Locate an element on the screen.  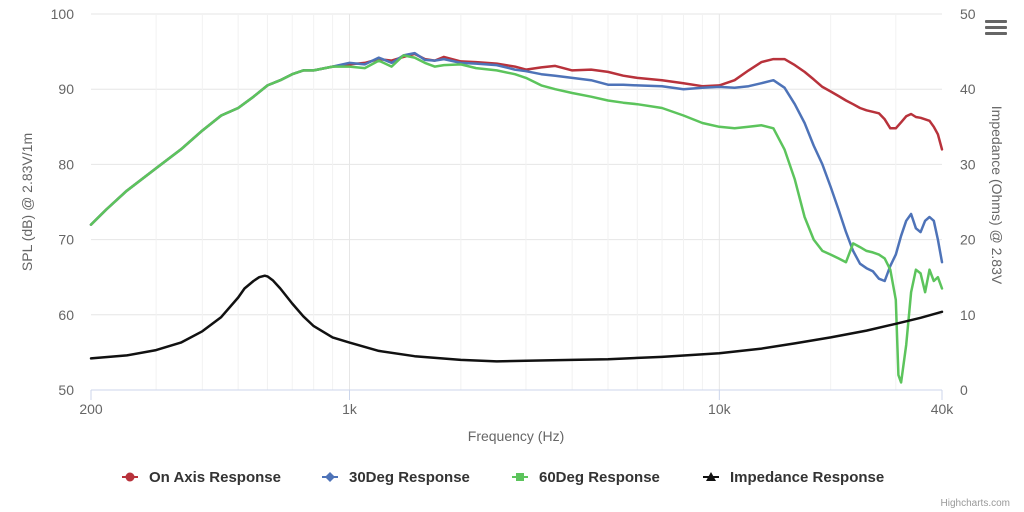
y2-tick-label: 40 is located at coordinates (968, 89).